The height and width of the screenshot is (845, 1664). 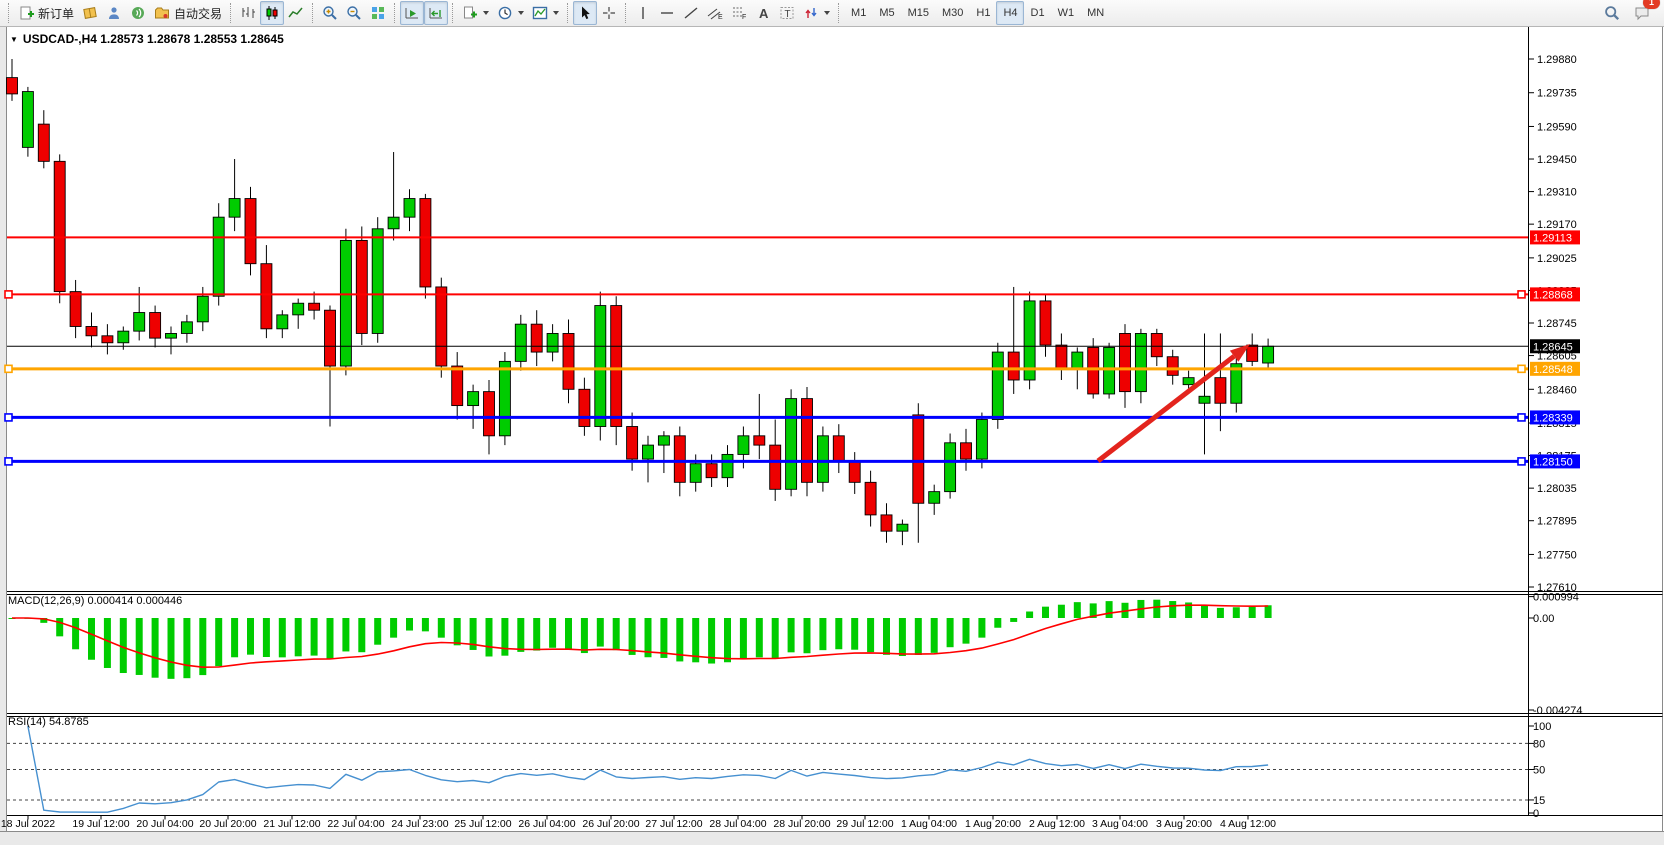 What do you see at coordinates (715, 13) in the screenshot?
I see `equidistant-channel-button: E` at bounding box center [715, 13].